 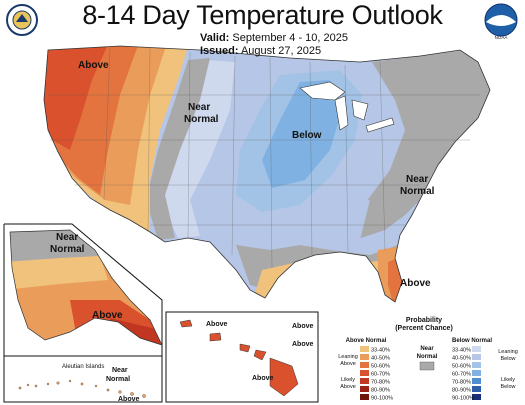 I want to click on valid-value: September 4 - 10, 2025, so click(x=290, y=38).